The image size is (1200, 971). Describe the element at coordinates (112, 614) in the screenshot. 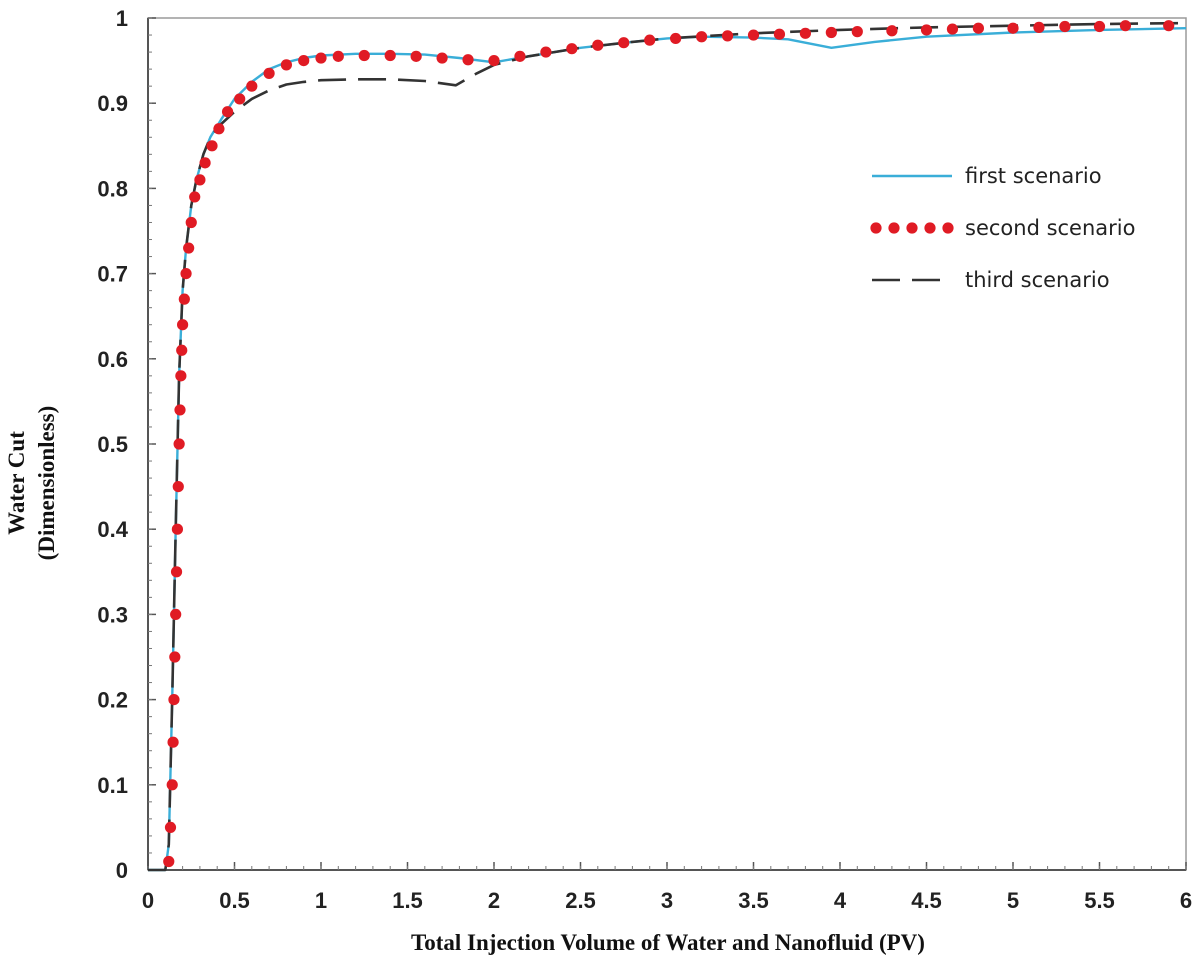

I see `y-tick-label: 0.3` at that location.